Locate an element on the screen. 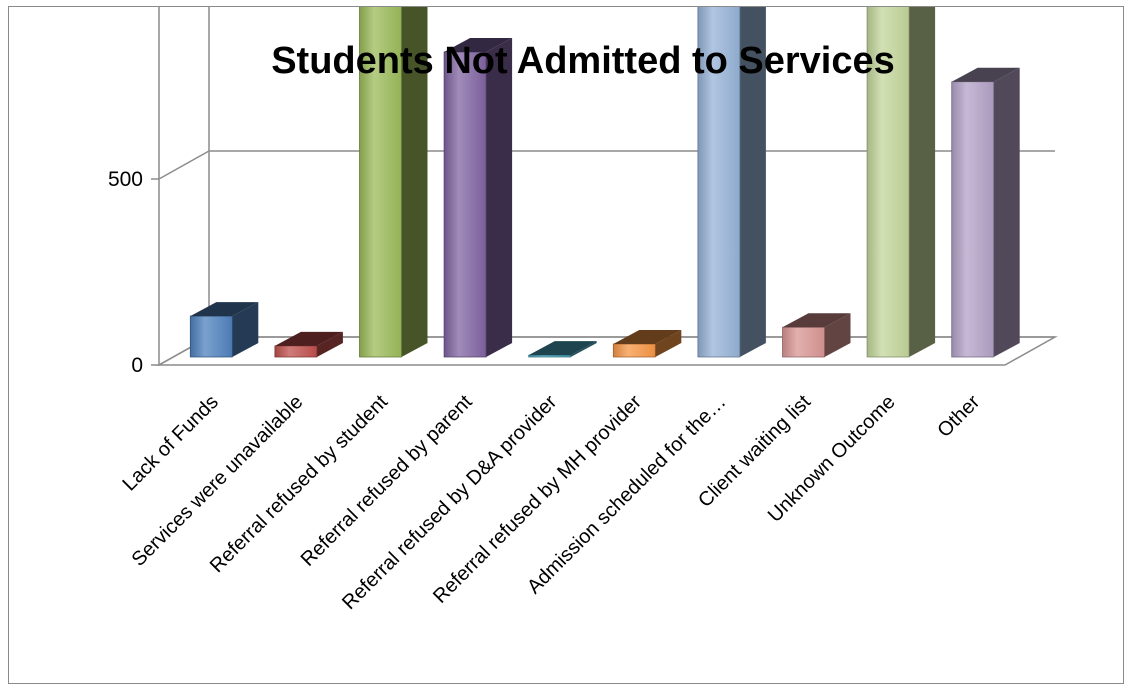 The image size is (1133, 692). y-axis-ticks: 050010001500 is located at coordinates (127, 188).